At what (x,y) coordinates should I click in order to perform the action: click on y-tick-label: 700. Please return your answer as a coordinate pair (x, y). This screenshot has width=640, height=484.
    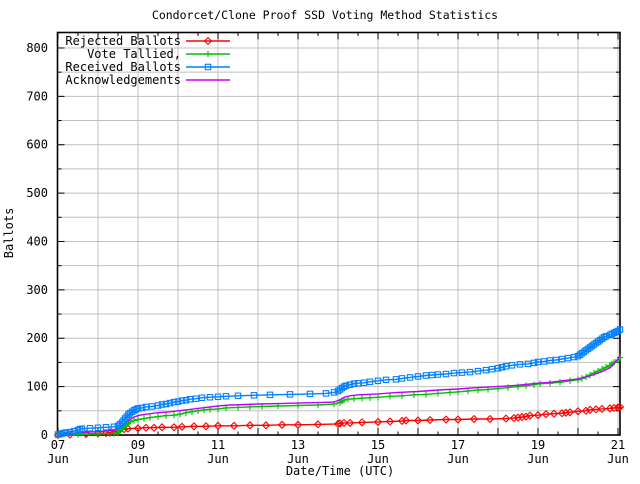
    Looking at the image, I should click on (37, 96).